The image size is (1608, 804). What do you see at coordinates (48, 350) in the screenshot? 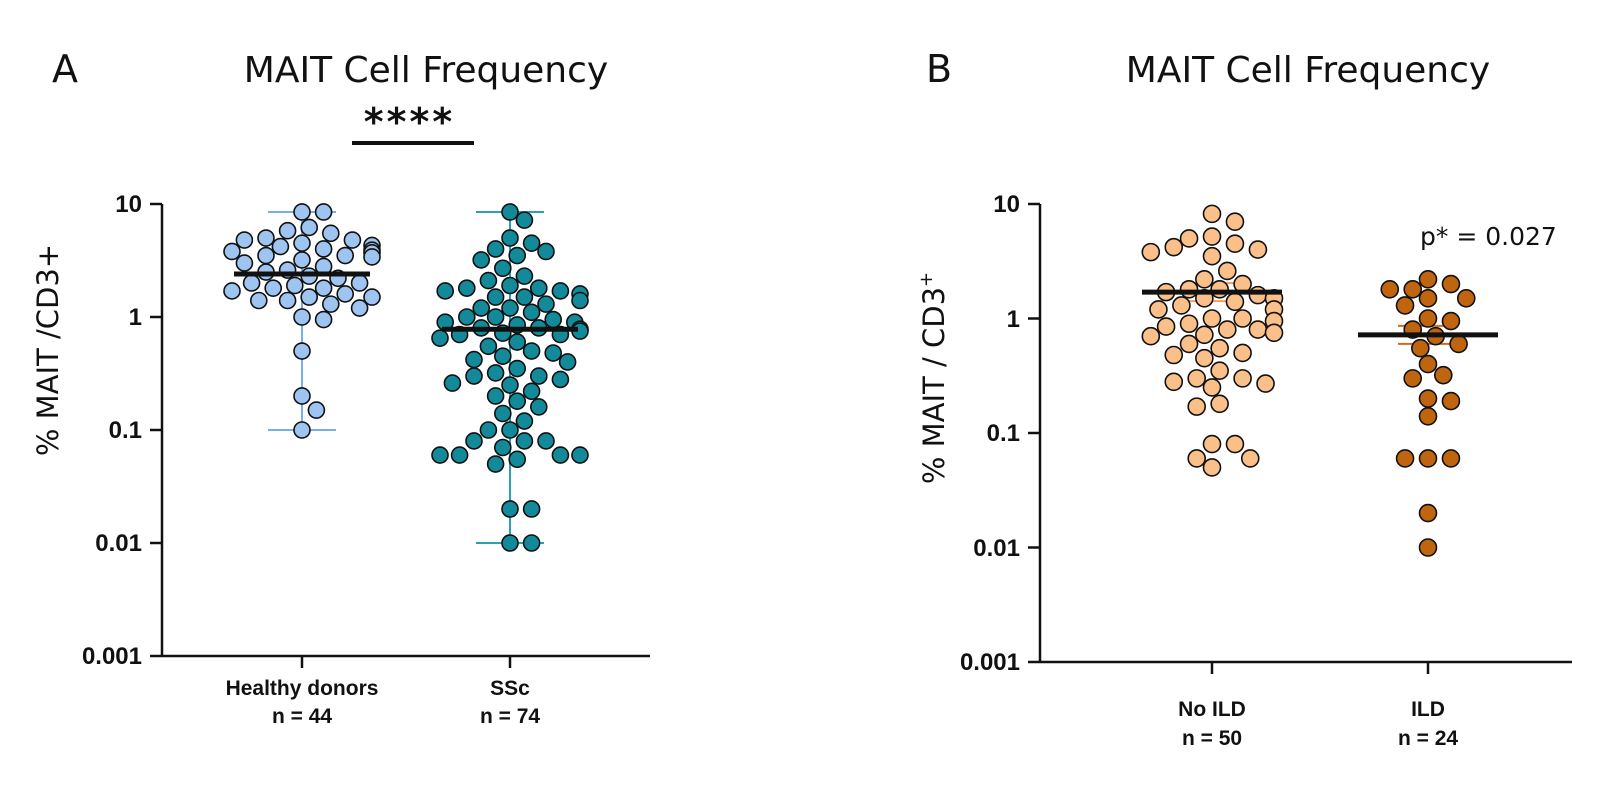
I see `panel-a-y-axis-label: % MAIT /CD3+` at bounding box center [48, 350].